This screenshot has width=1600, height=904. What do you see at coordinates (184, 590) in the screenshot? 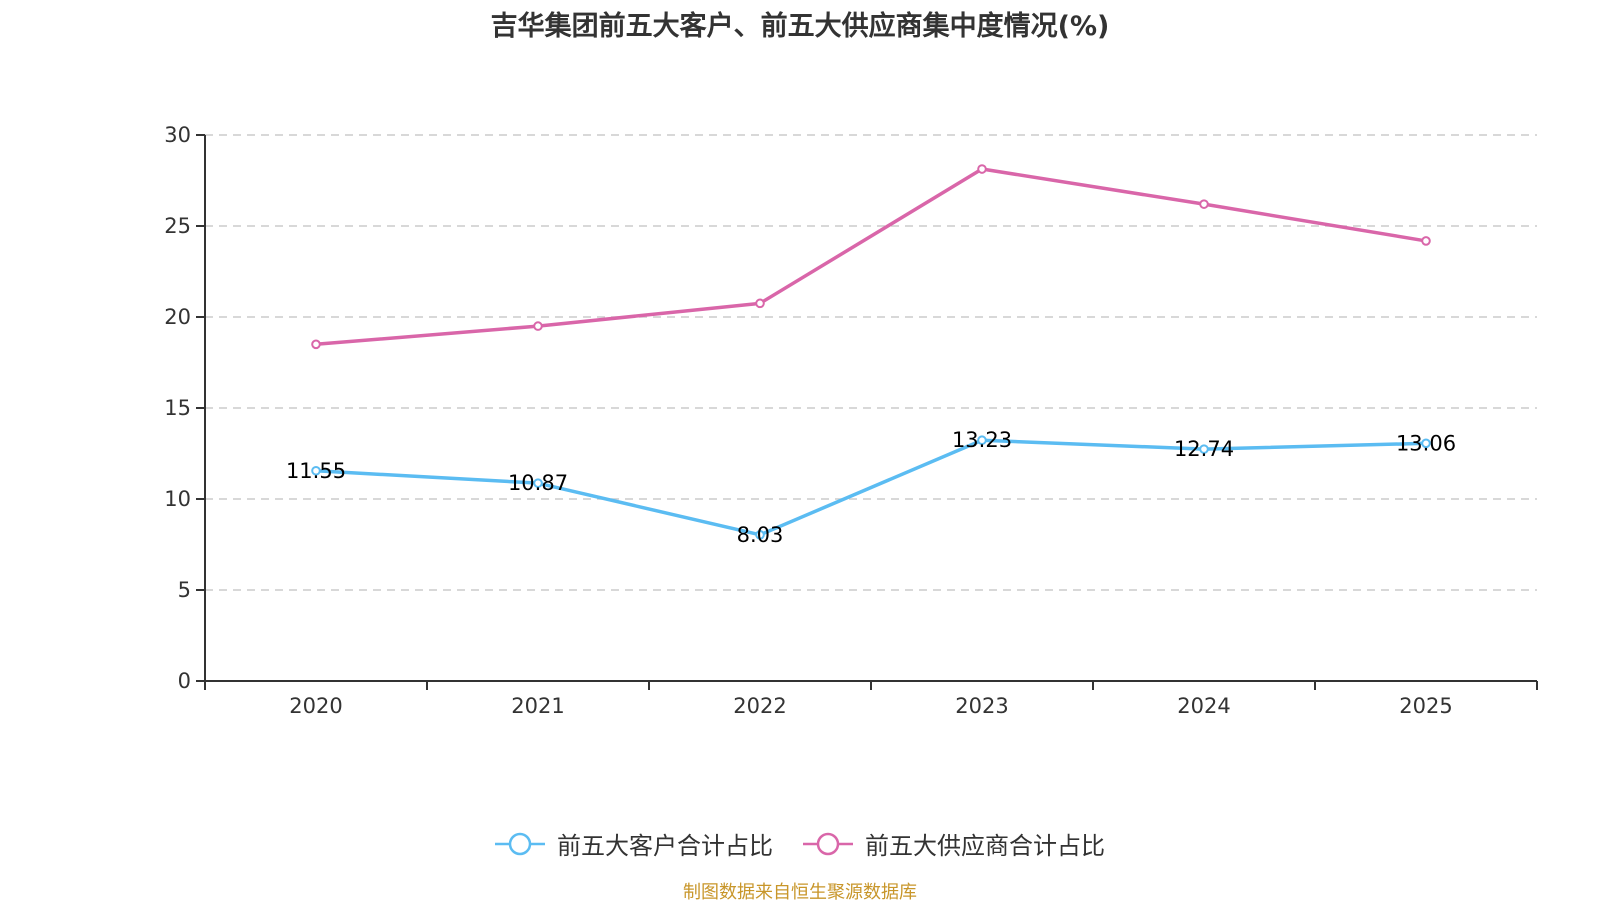
I see `y-tick-label: 5` at bounding box center [184, 590].